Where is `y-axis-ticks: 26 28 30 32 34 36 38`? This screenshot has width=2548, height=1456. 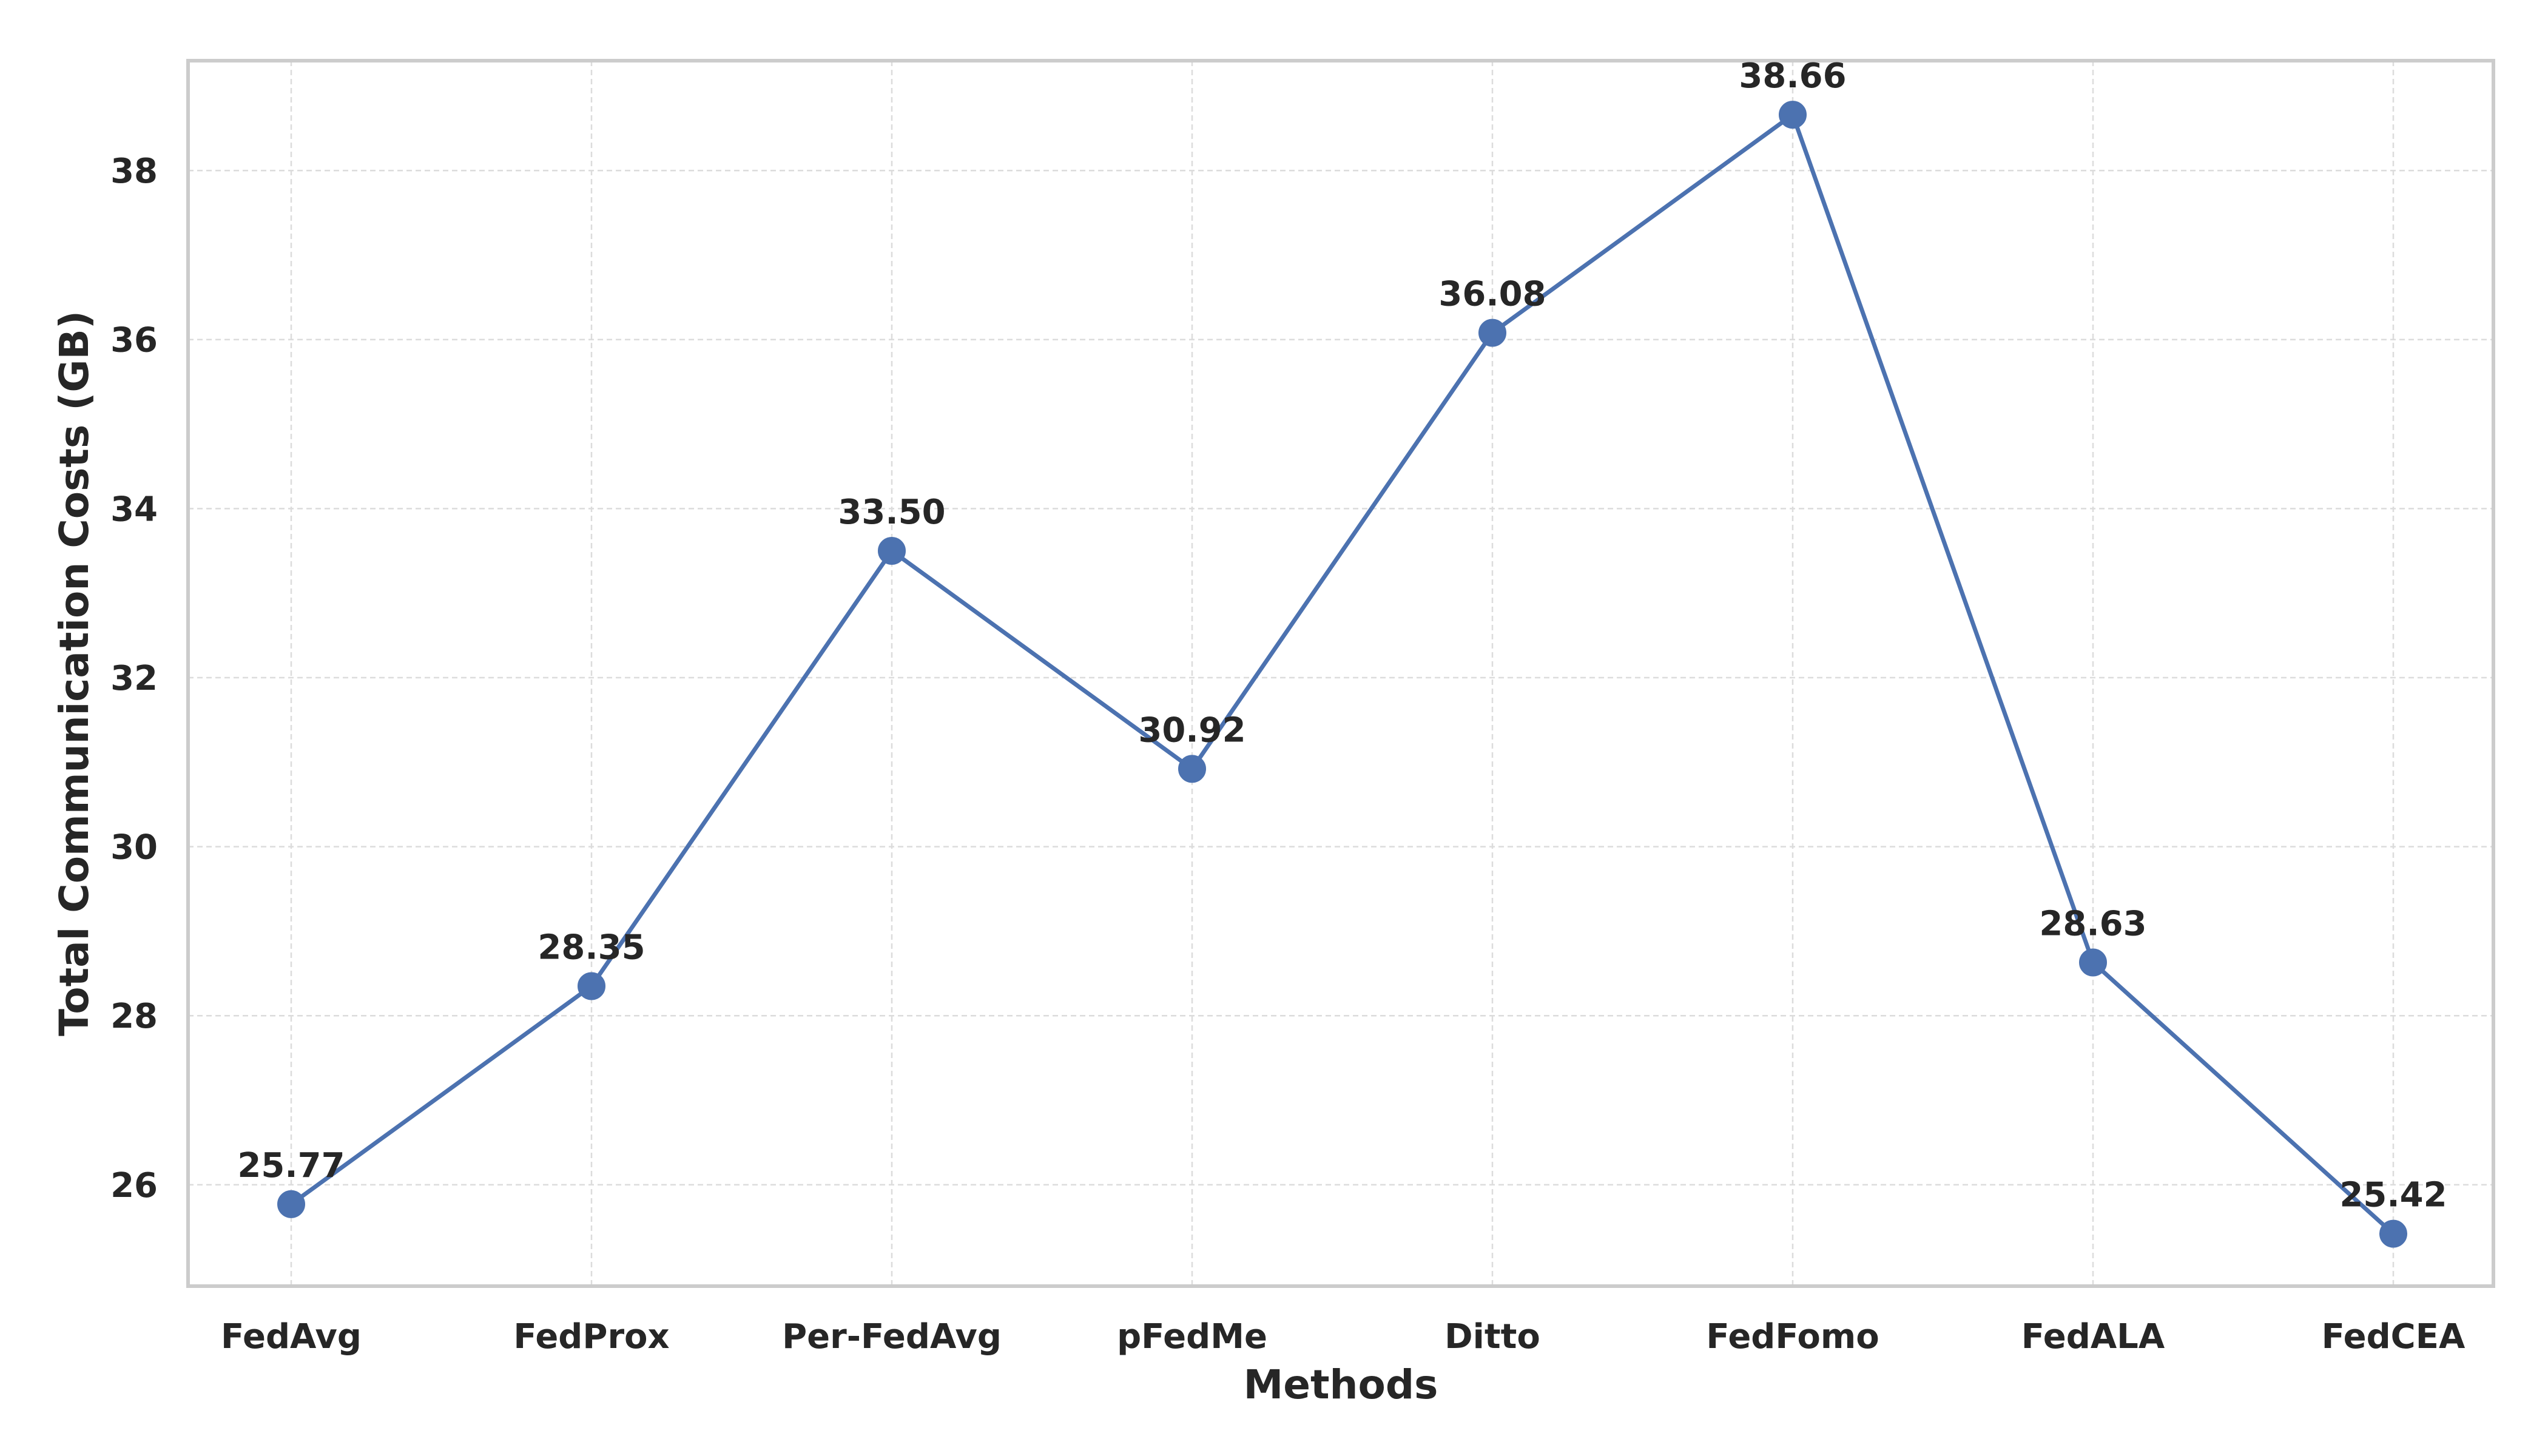 y-axis-ticks: 26 28 30 32 34 36 38 is located at coordinates (134, 678).